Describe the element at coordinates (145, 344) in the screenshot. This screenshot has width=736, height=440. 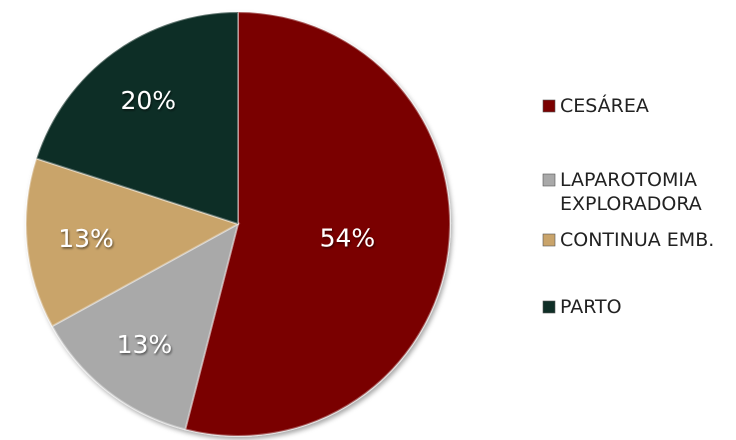
I see `slice-label-2: 13%` at that location.